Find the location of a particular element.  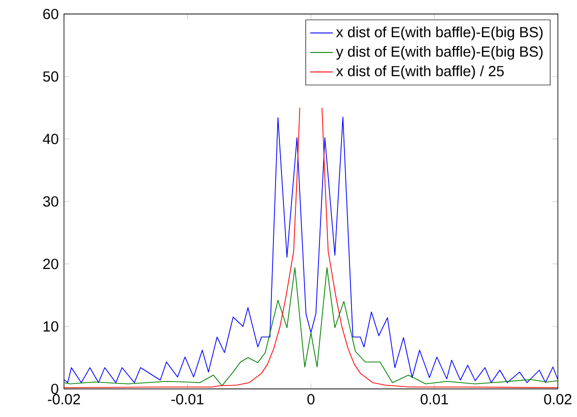

x-tick-label: -0.01 is located at coordinates (187, 399).